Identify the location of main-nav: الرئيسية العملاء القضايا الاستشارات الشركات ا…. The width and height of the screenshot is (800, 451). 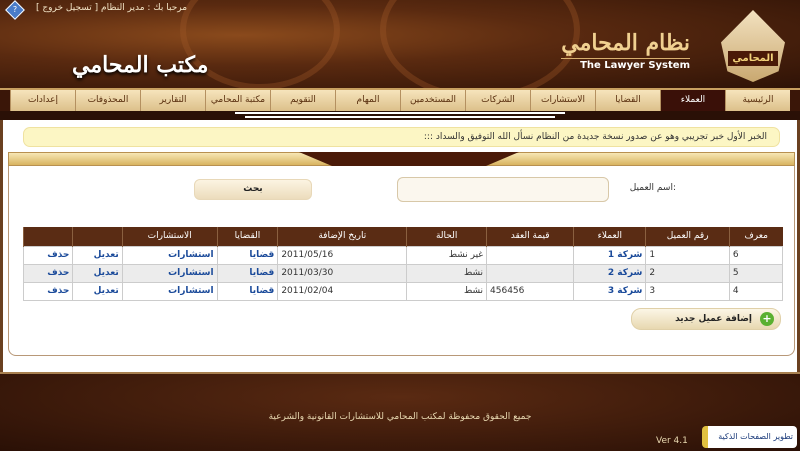
(400, 99).